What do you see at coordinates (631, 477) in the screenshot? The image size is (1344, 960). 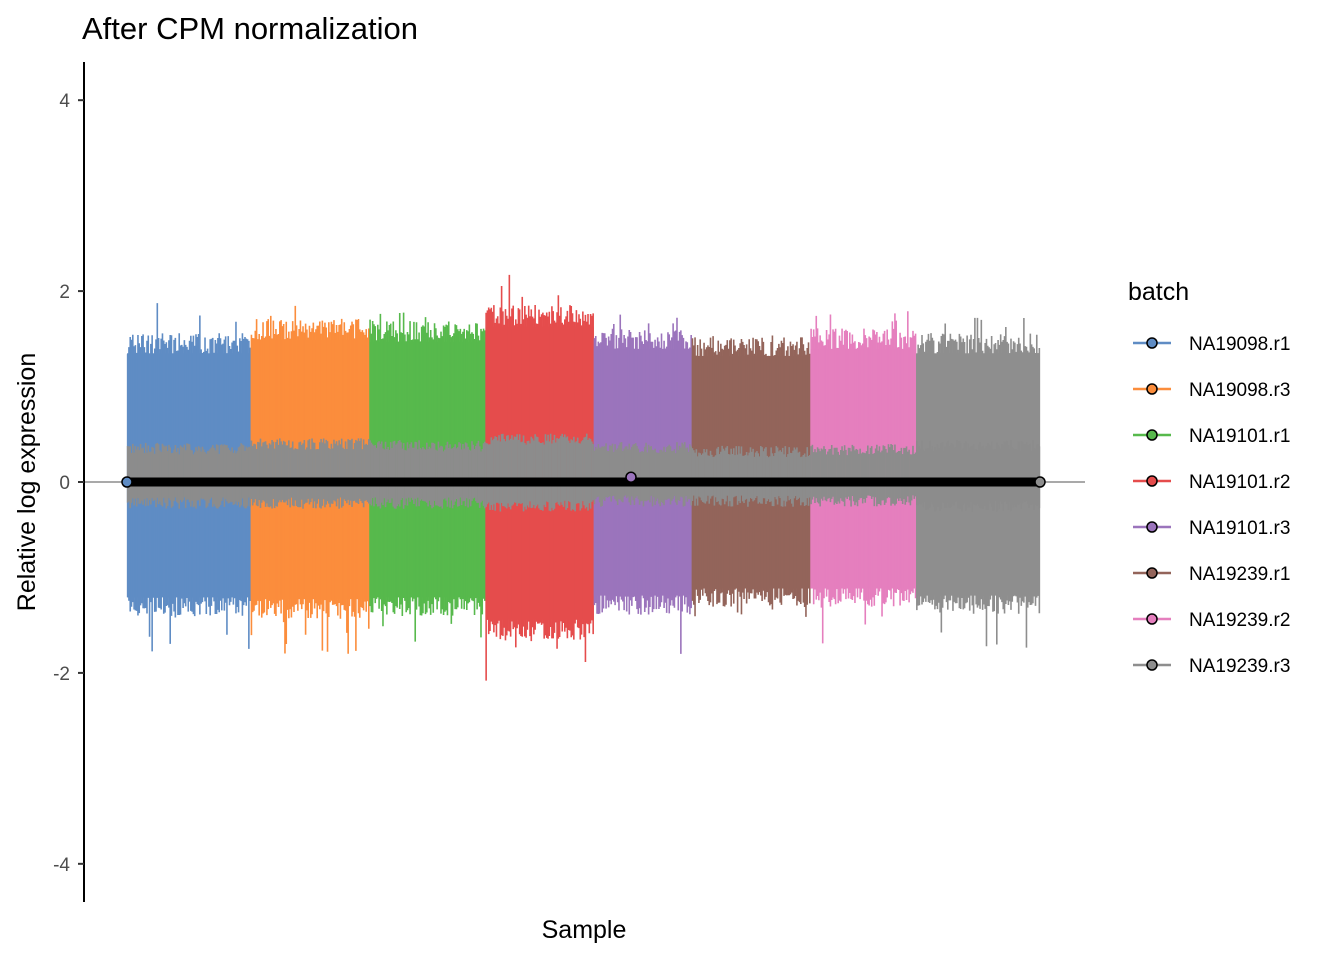 I see `median-point` at bounding box center [631, 477].